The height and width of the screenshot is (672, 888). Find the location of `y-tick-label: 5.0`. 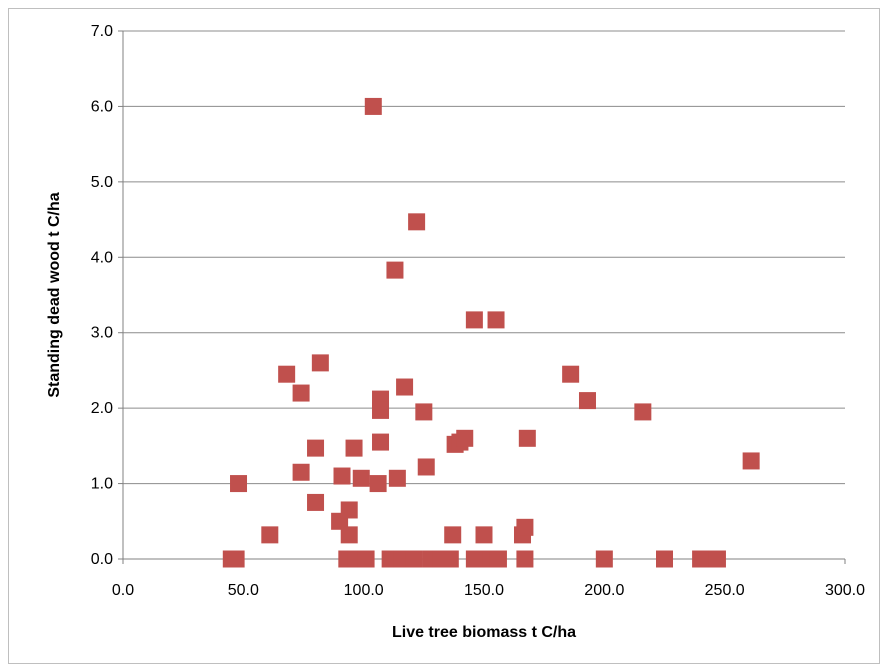

y-tick-label: 5.0 is located at coordinates (102, 182).